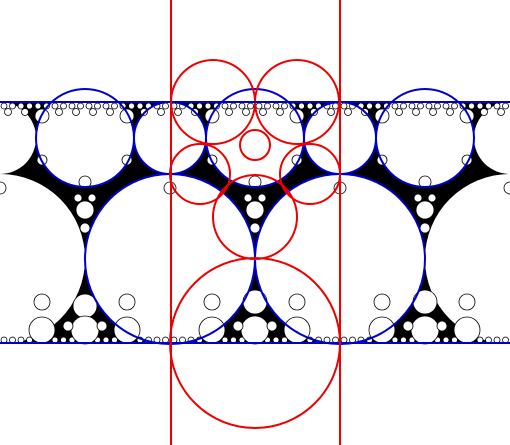 The width and height of the screenshot is (510, 445). What do you see at coordinates (255, 145) in the screenshot?
I see `red-circle` at bounding box center [255, 145].